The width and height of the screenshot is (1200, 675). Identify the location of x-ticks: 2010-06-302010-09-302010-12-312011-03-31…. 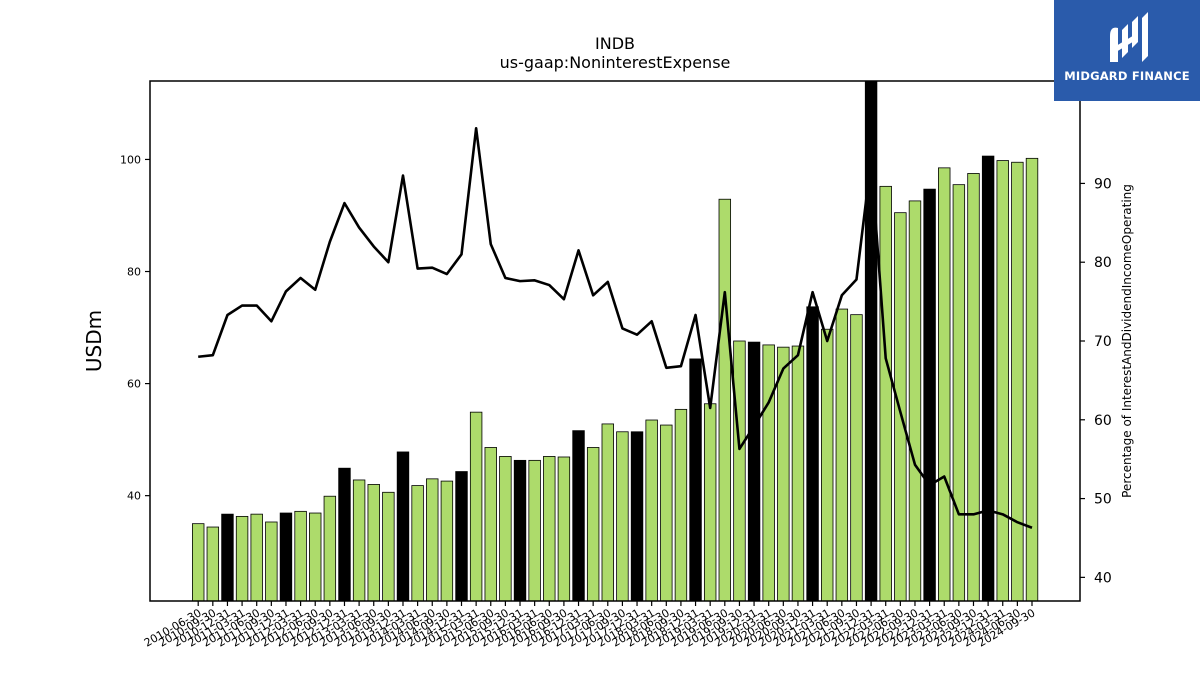
(590, 625).